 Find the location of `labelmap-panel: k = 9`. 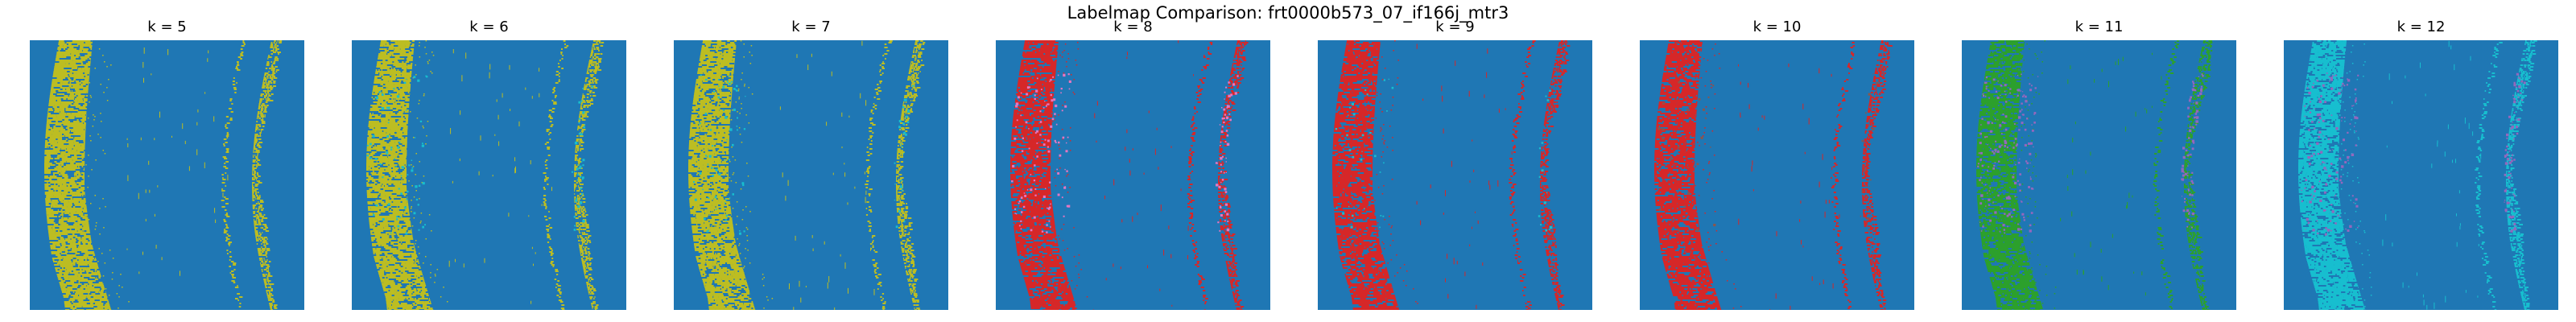

labelmap-panel: k = 9 is located at coordinates (1455, 164).